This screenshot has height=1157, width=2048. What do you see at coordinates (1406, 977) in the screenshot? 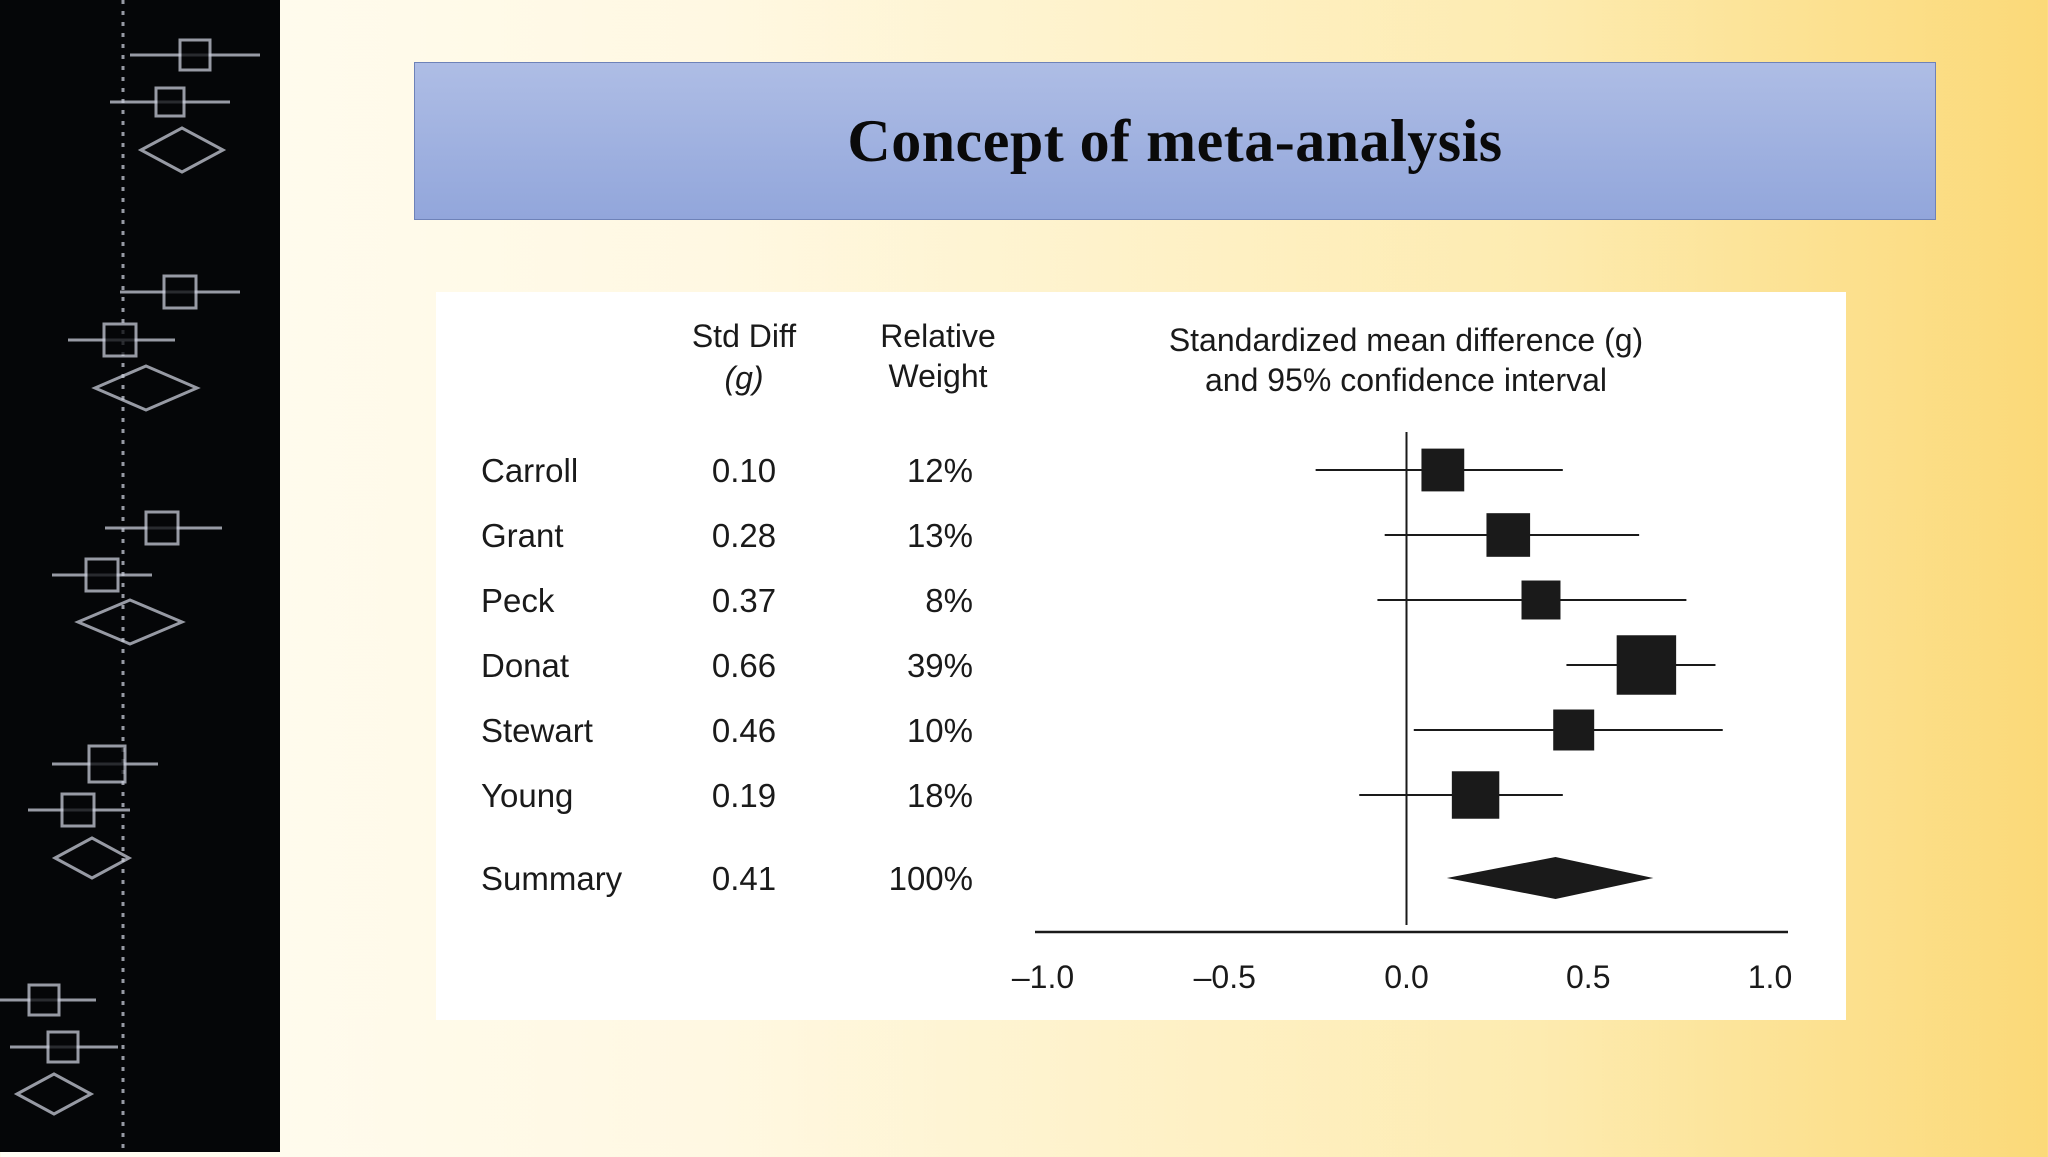
I see `x-tick-label: 0.0` at bounding box center [1406, 977].